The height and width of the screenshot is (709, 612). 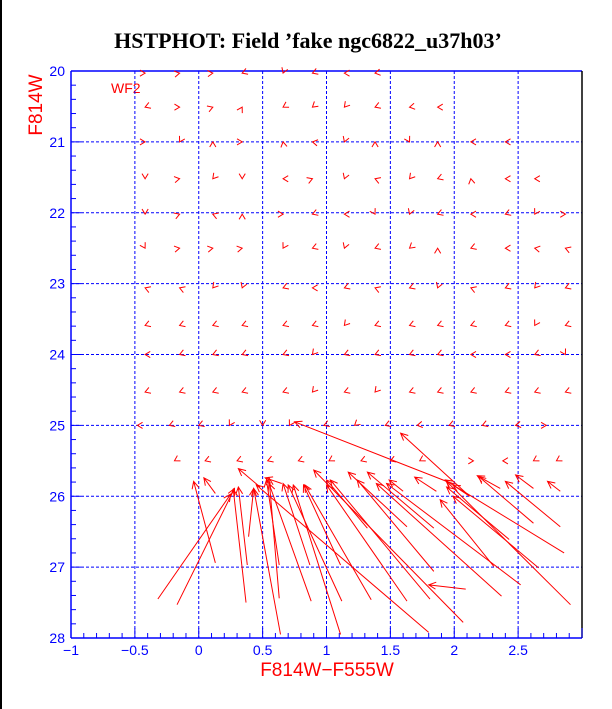 I want to click on y-axis-label: F814W, so click(x=36, y=104).